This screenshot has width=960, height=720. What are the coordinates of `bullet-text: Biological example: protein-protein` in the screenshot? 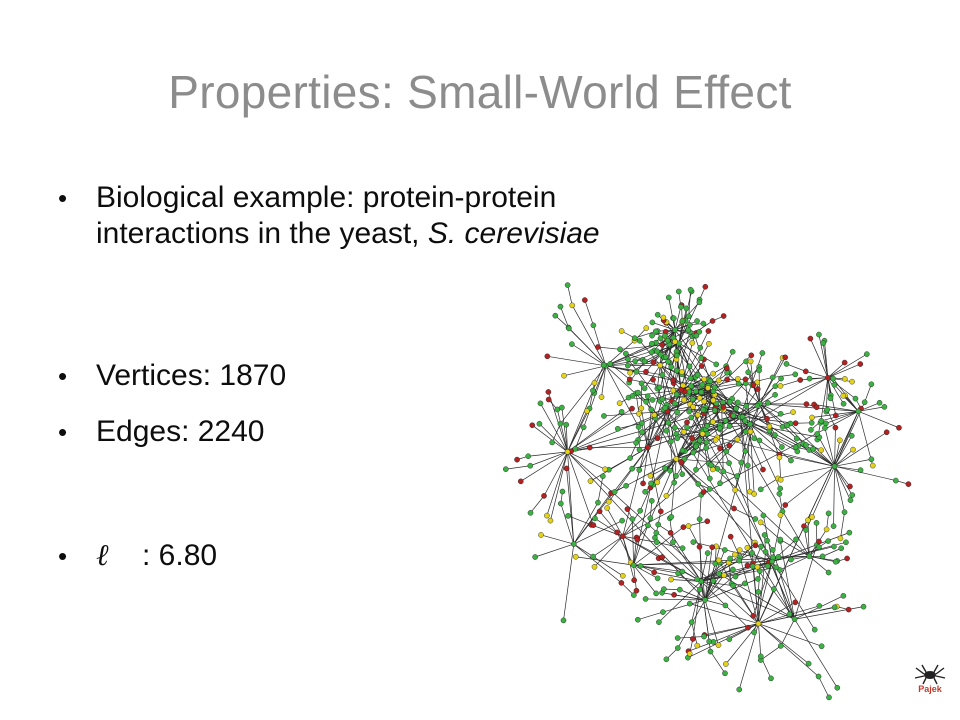 It's located at (326, 197).